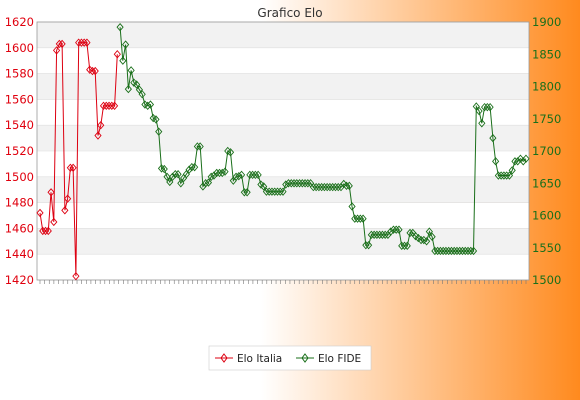  I want to click on right-tick-label: 1600, so click(546, 216).